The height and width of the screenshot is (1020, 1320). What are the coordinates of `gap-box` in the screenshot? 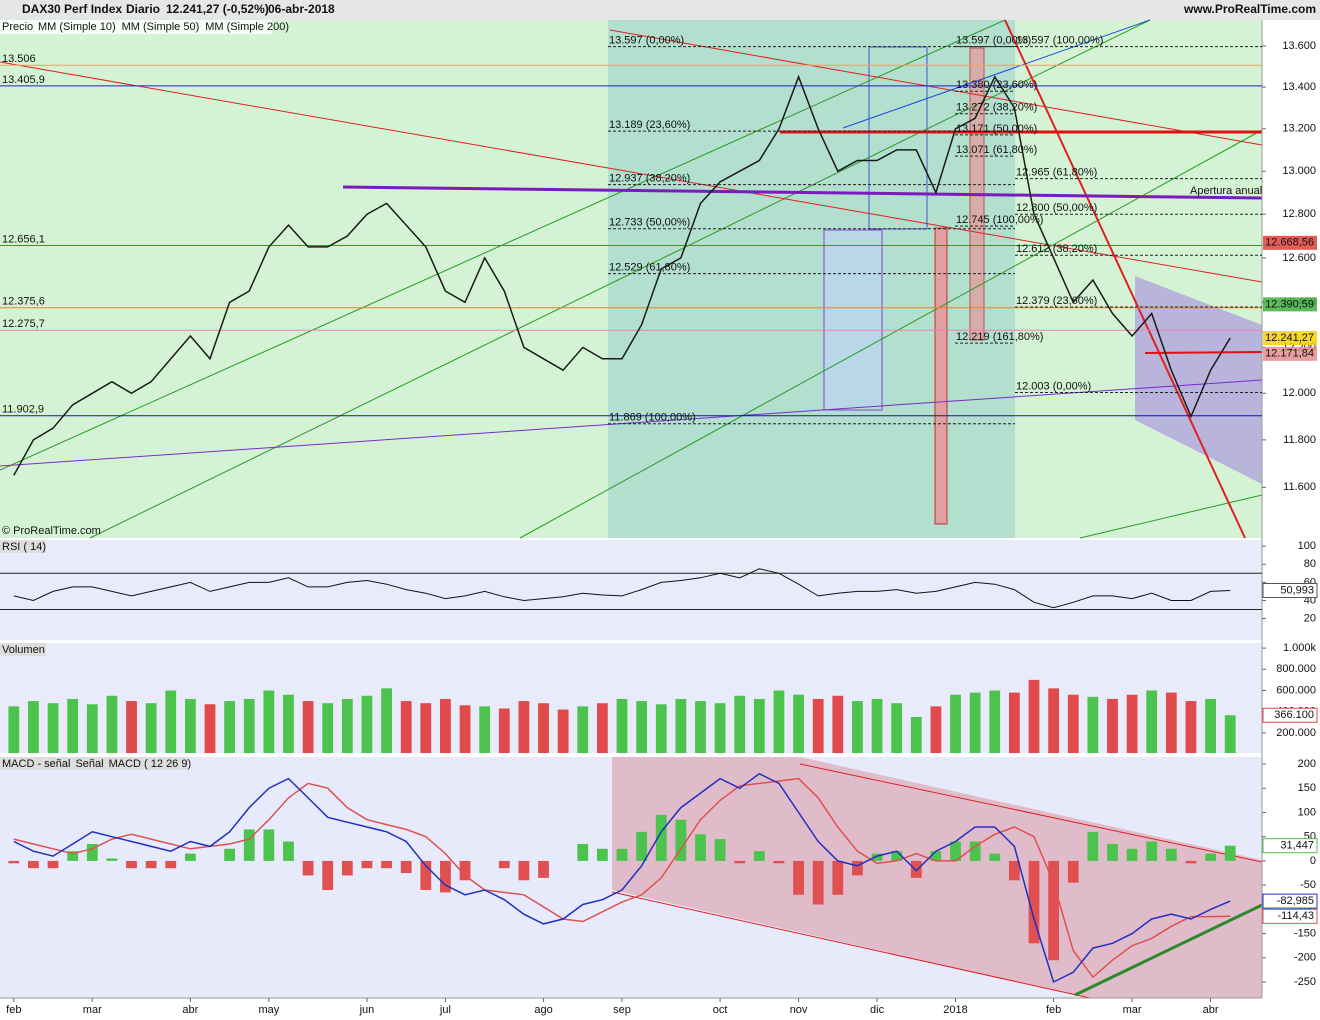 It's located at (941, 376).